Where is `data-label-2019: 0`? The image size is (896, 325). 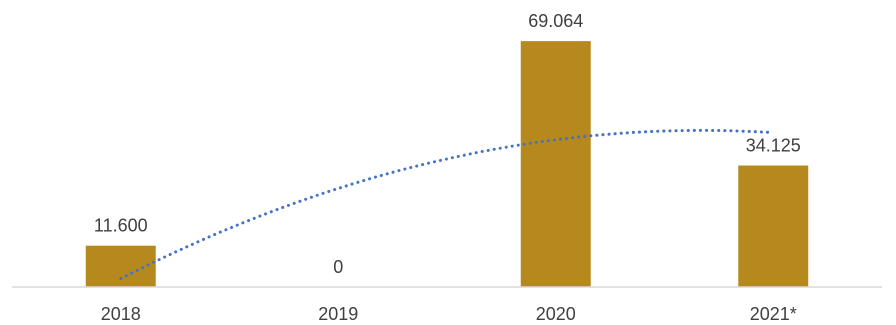 data-label-2019: 0 is located at coordinates (338, 267).